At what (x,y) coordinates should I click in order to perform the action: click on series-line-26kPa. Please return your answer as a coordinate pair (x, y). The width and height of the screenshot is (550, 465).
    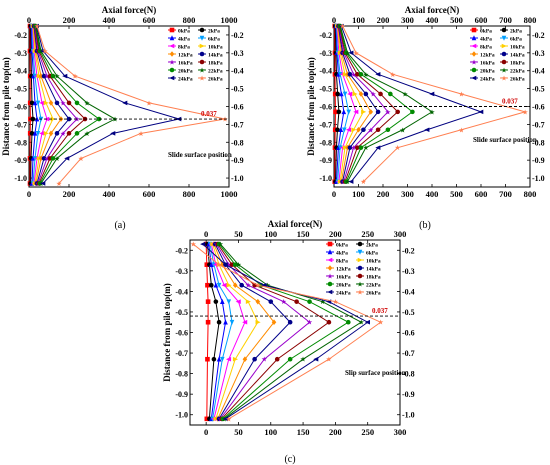
    Looking at the image, I should click on (434, 103).